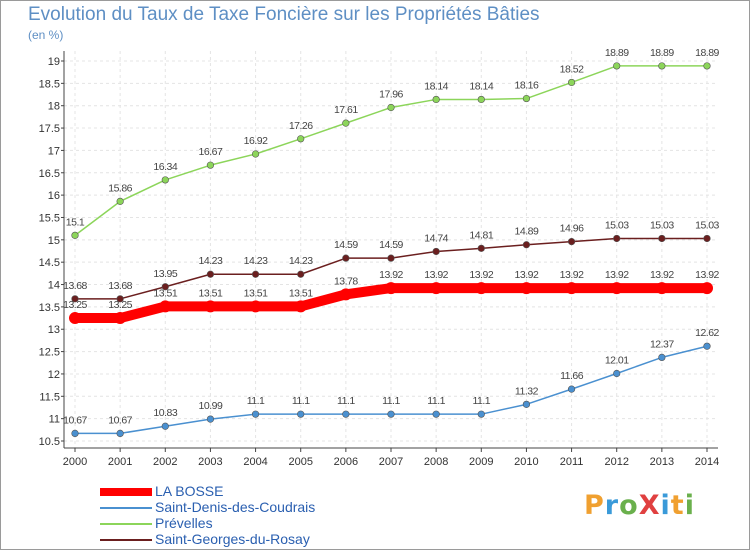  Describe the element at coordinates (346, 462) in the screenshot. I see `x-tick-label: 2006` at that location.